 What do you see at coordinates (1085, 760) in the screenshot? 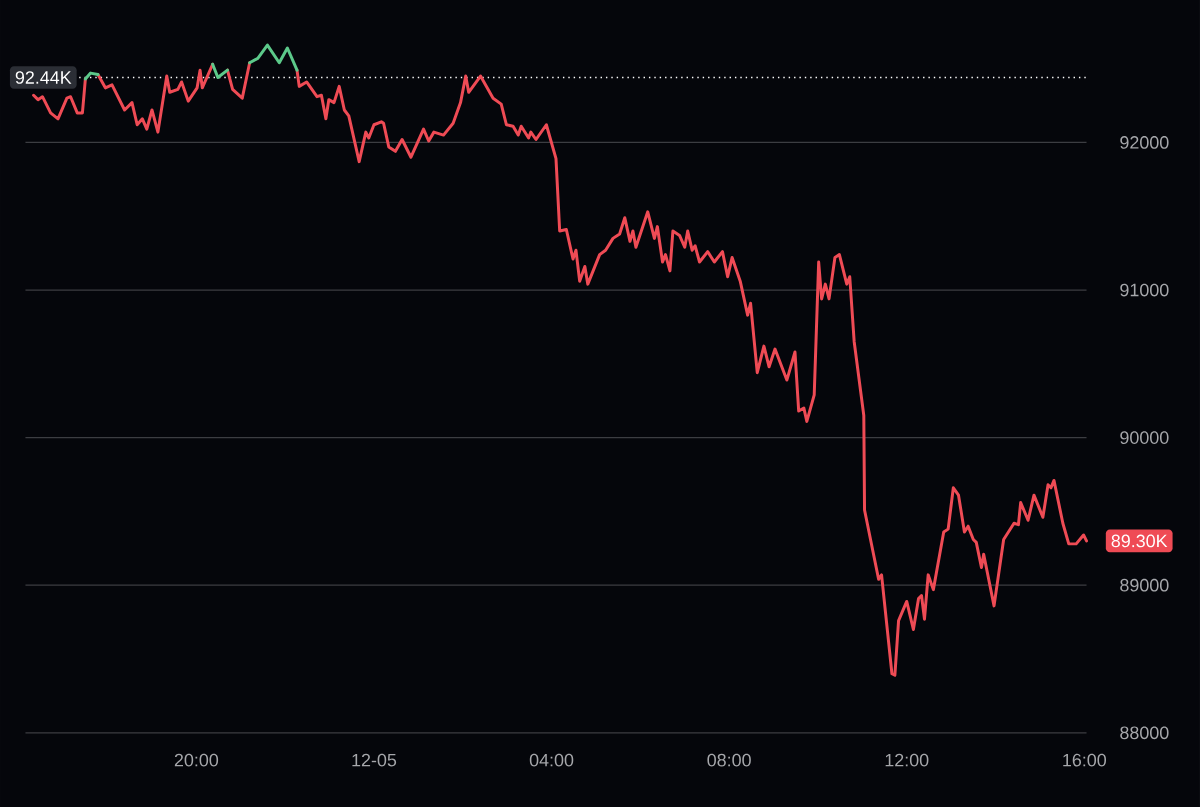
I see `x-tick-label: 16:00` at bounding box center [1085, 760].